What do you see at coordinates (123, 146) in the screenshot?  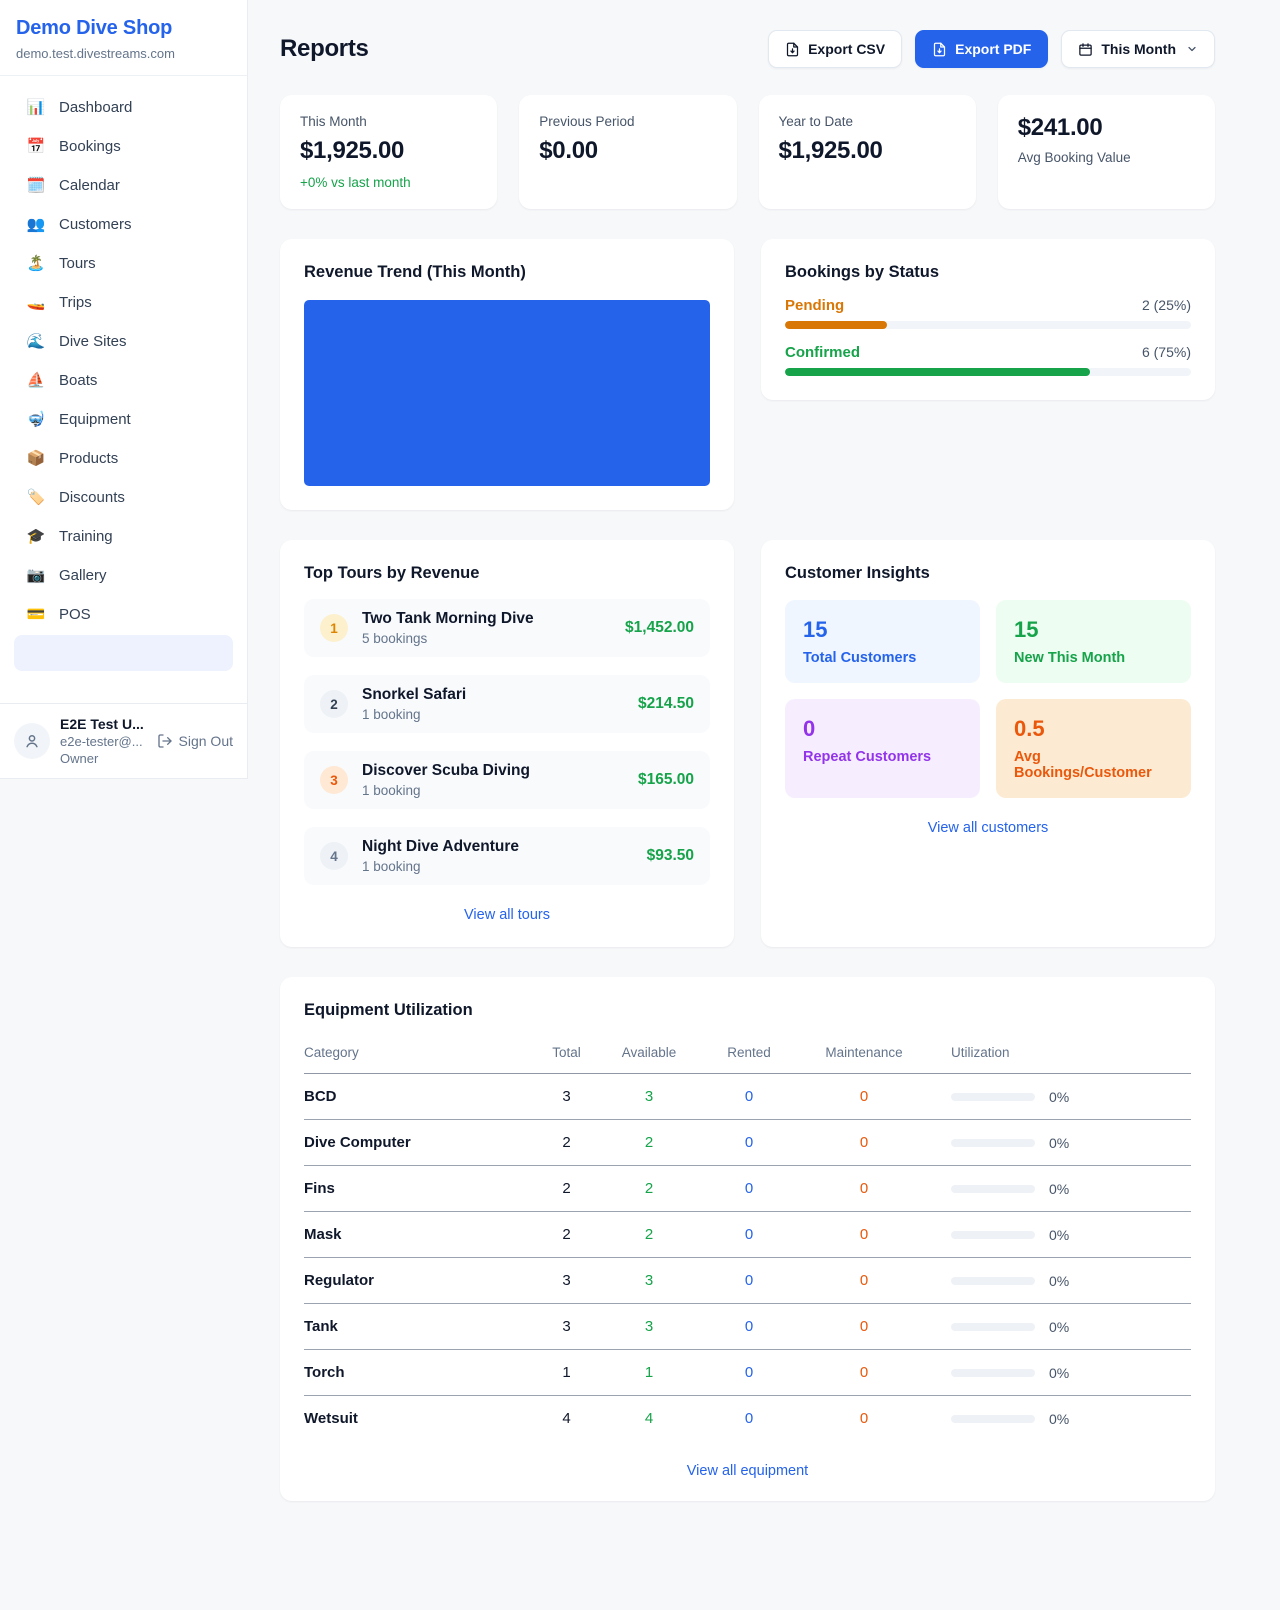 I see `sidebar-item-bookings: 📅 Bookings` at bounding box center [123, 146].